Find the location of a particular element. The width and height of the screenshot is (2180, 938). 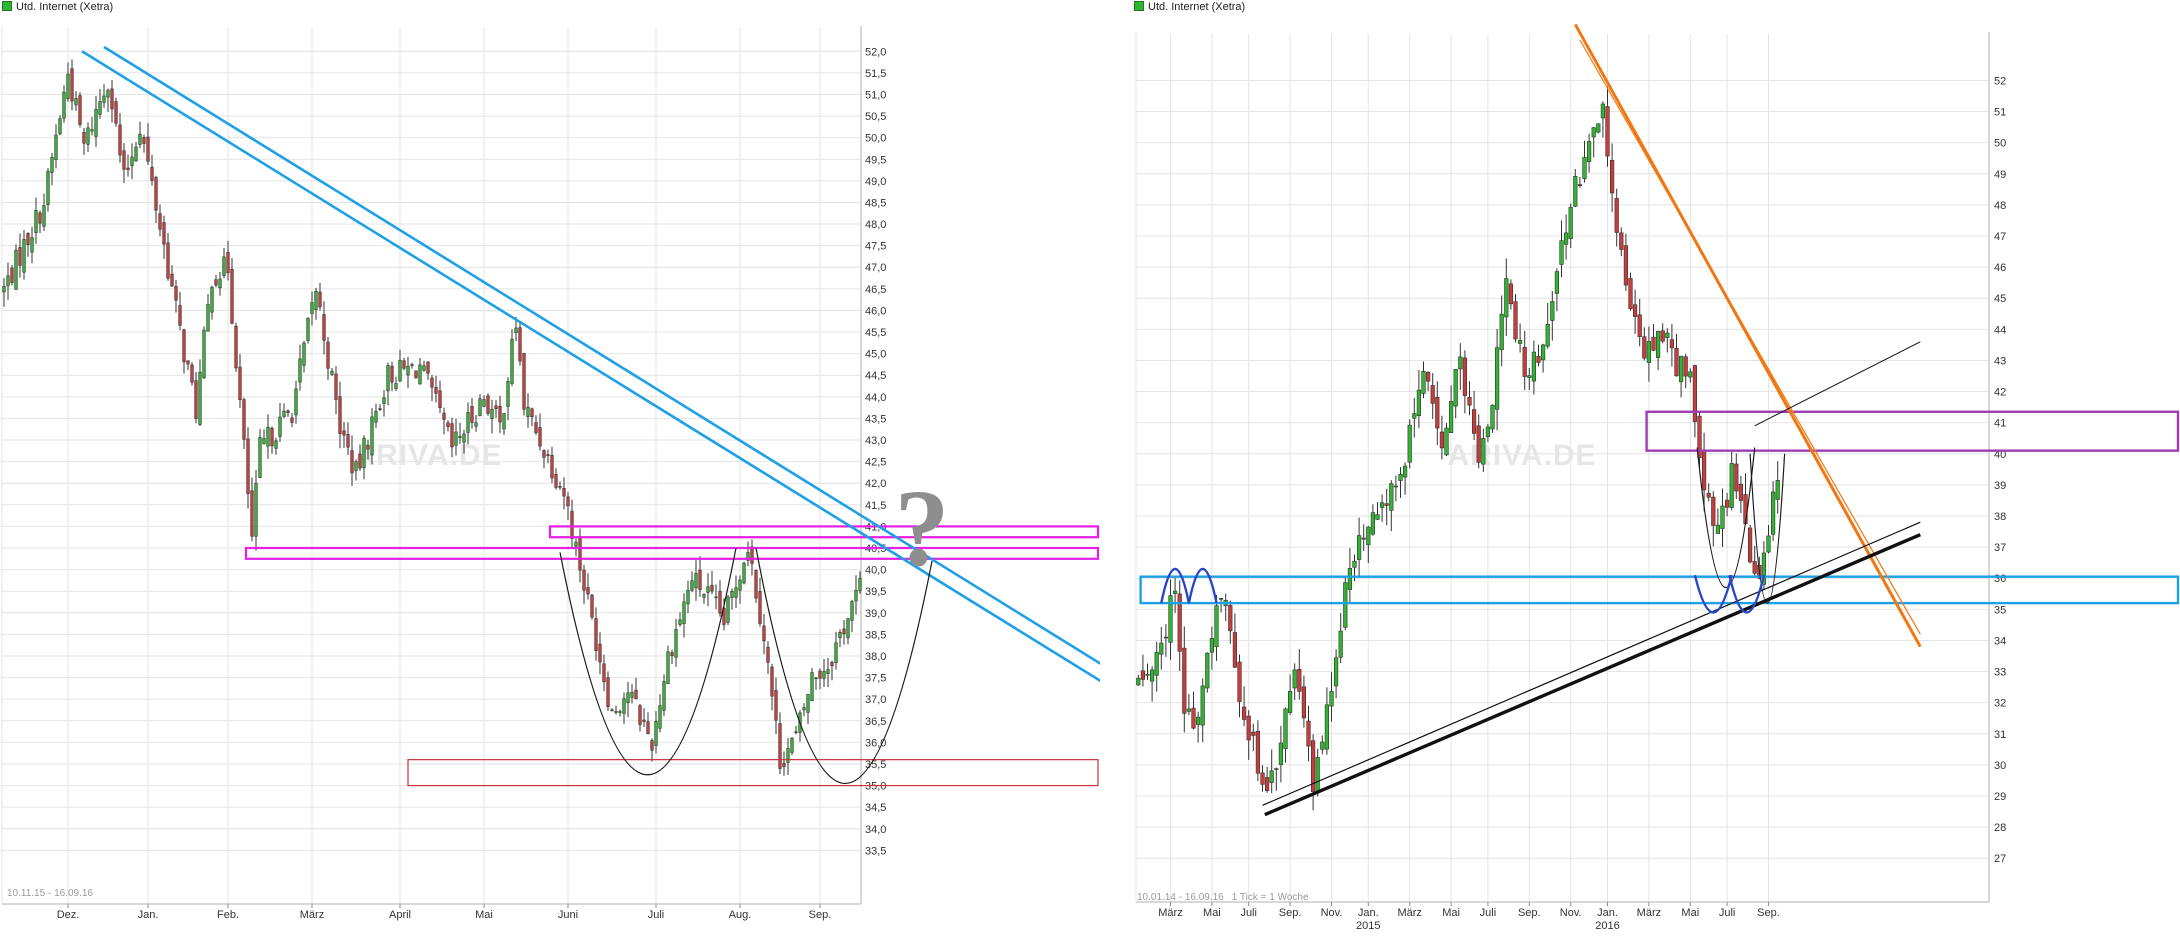

y-tick-label: 40,0 is located at coordinates (875, 571).